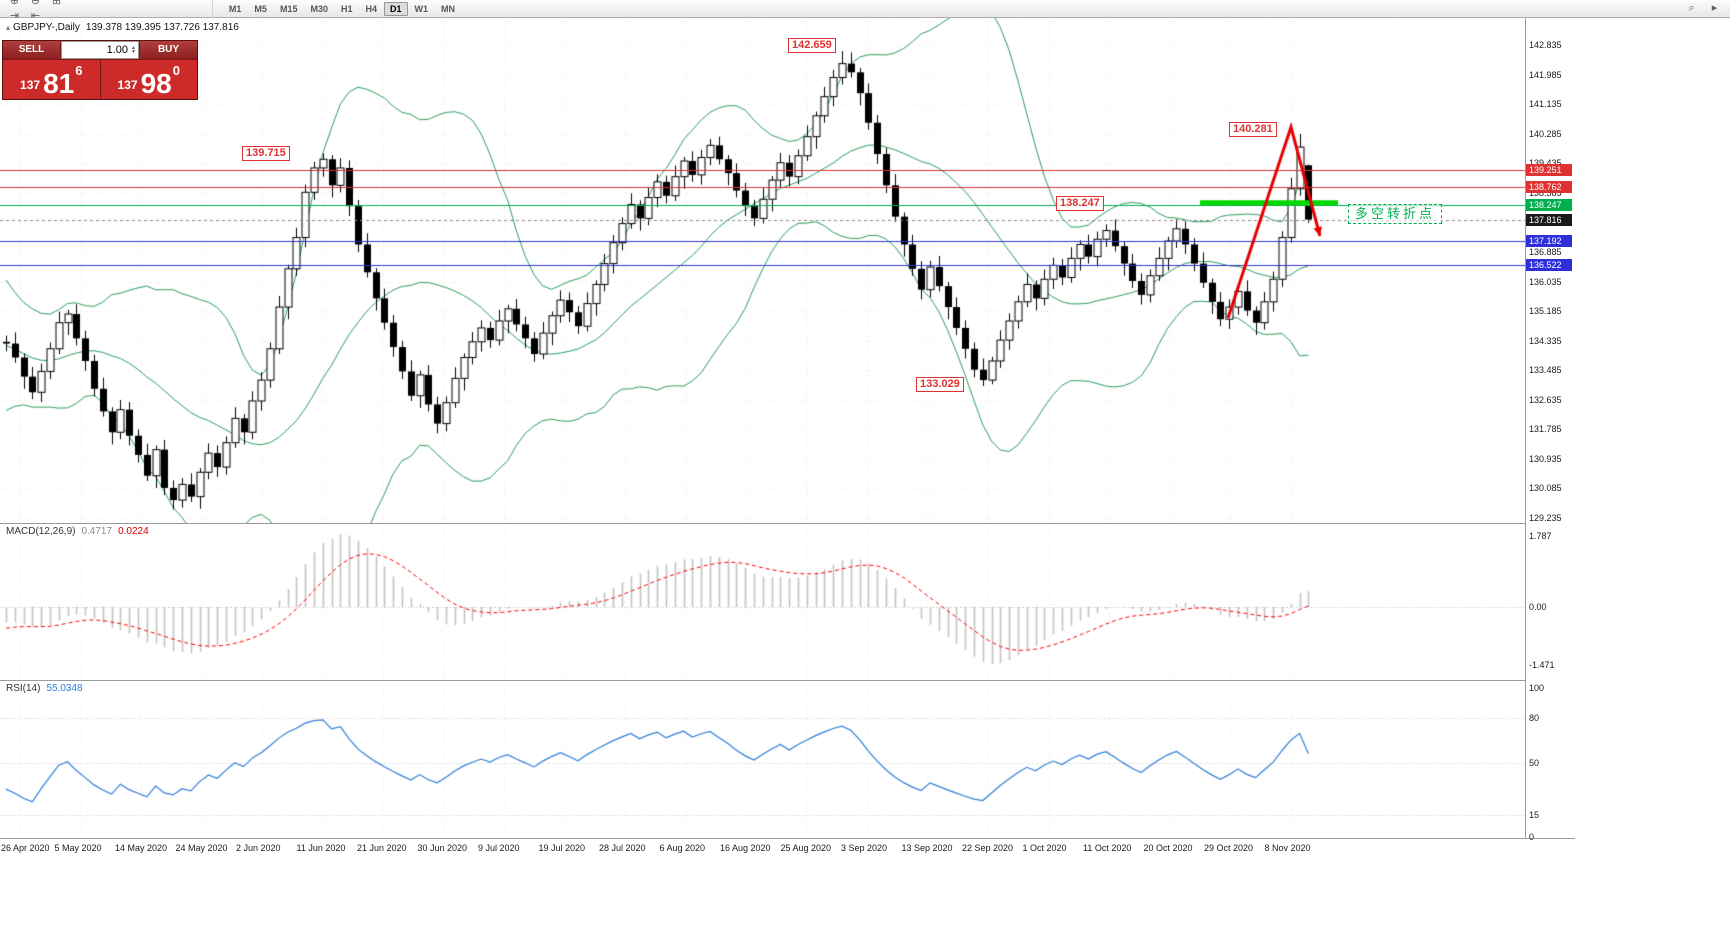 This screenshot has width=1730, height=943. What do you see at coordinates (988, 848) in the screenshot?
I see `date-axis-label: 22 Sep 2020` at bounding box center [988, 848].